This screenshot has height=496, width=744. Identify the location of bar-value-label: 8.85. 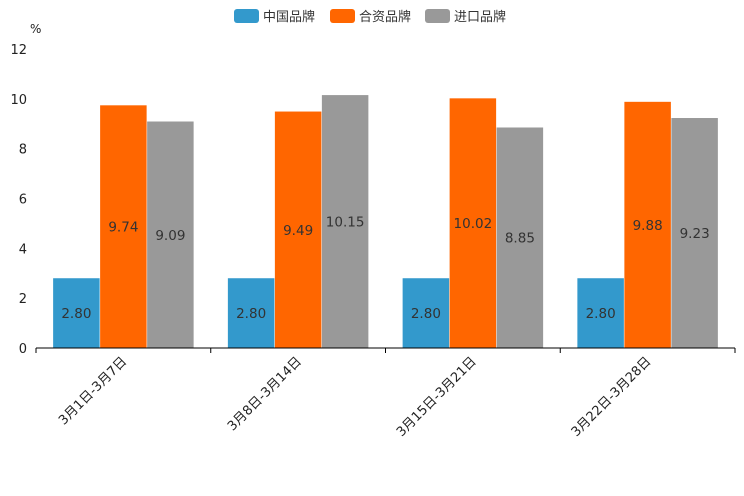
(520, 239).